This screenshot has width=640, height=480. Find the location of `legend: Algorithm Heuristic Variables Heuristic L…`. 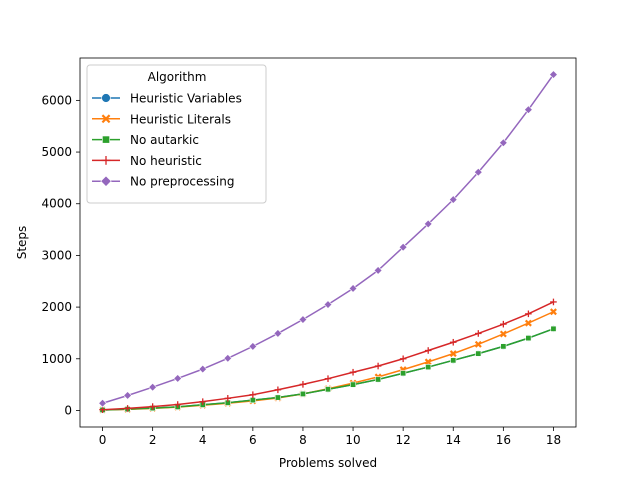

legend: Algorithm Heuristic Variables Heuristic L… is located at coordinates (176, 134).